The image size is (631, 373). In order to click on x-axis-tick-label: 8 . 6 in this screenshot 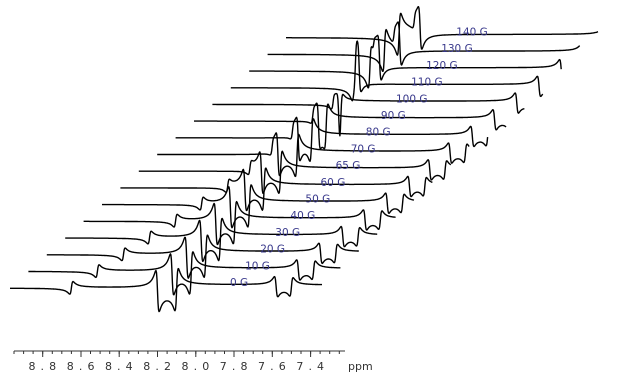, I will do `click(81, 366)`.